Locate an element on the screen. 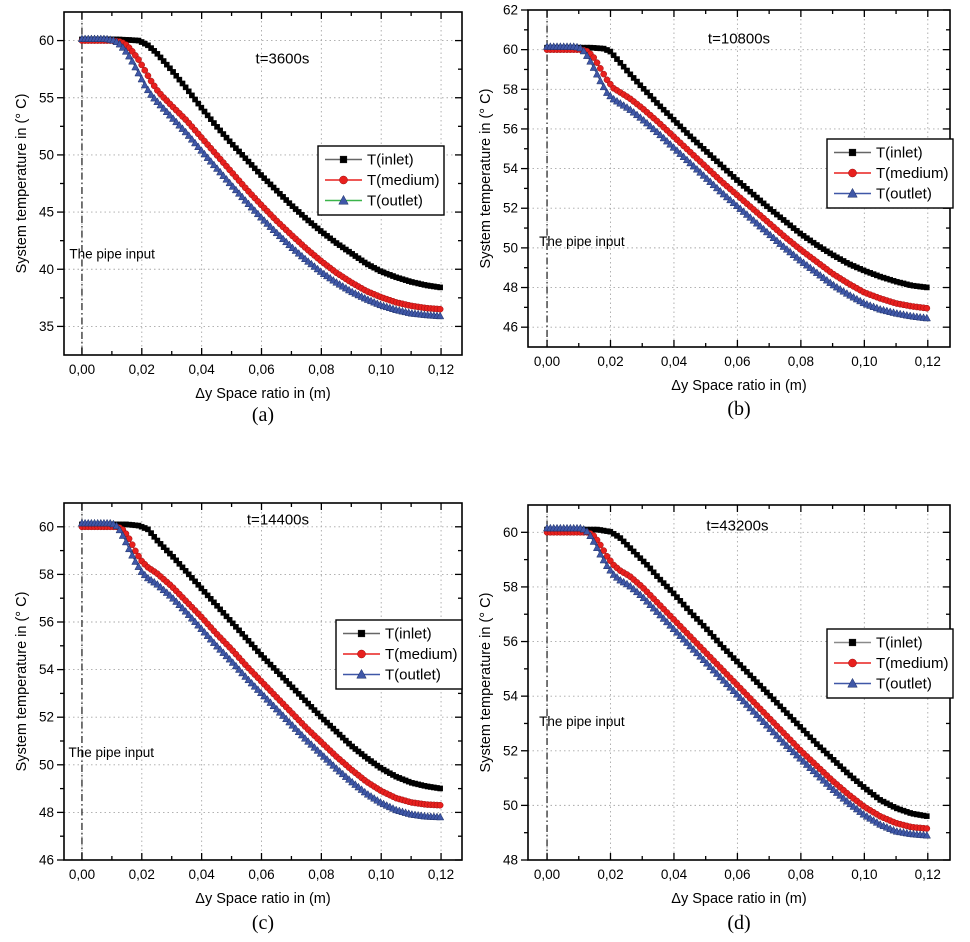  legend-entry-inlet: T(inlet) is located at coordinates (369, 160).